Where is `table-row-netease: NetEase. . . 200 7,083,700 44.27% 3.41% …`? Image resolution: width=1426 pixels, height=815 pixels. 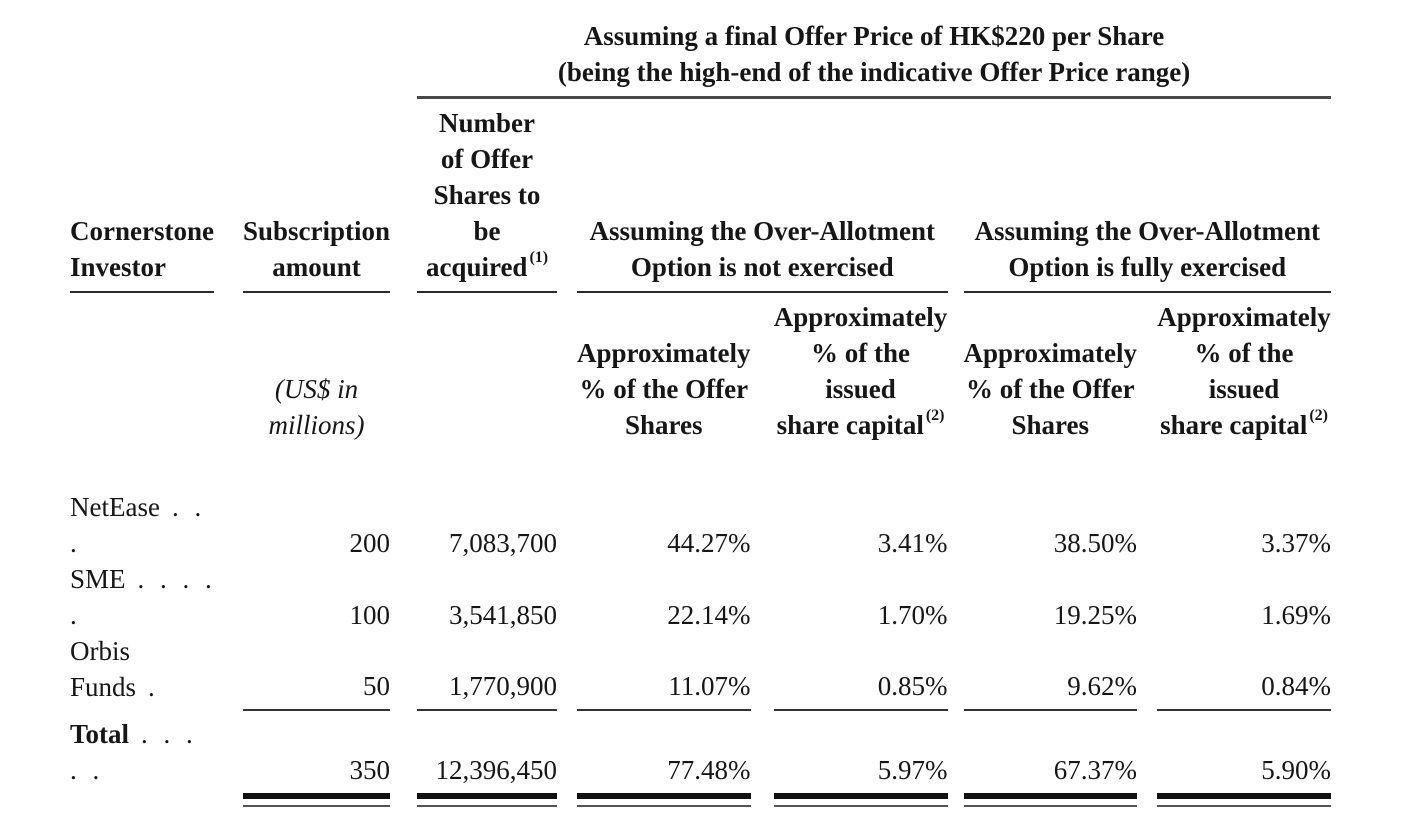
table-row-netease: NetEase. . . 200 7,083,700 44.27% 3.41% … is located at coordinates (700, 525).